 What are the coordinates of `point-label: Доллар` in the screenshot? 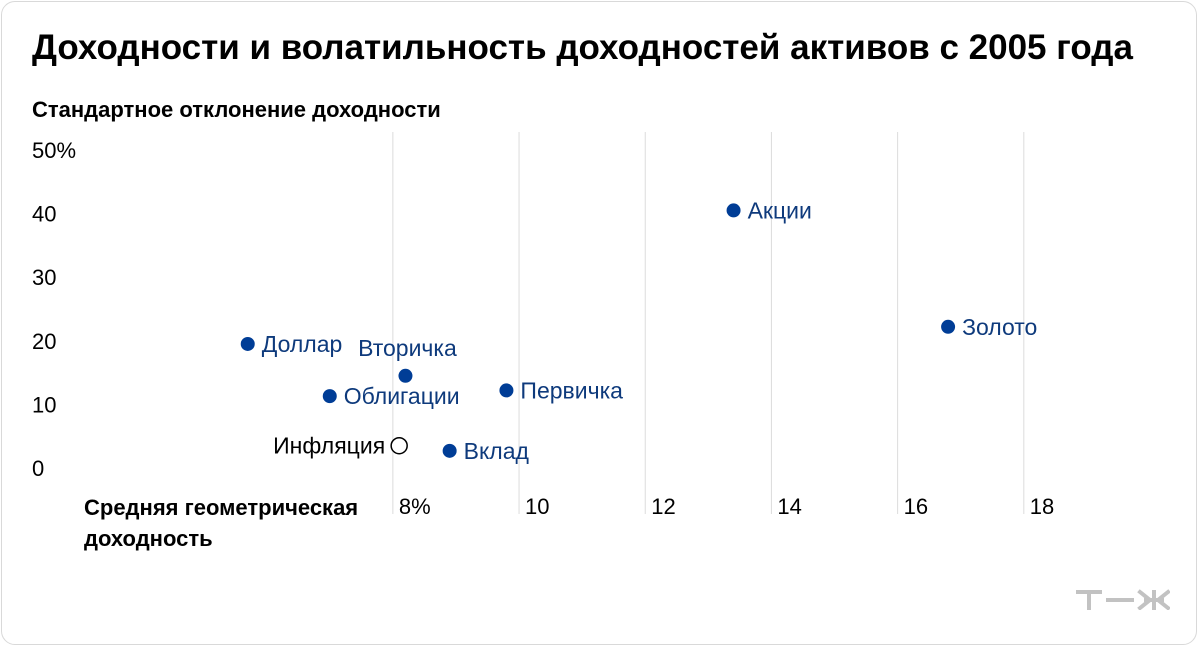 It's located at (302, 344).